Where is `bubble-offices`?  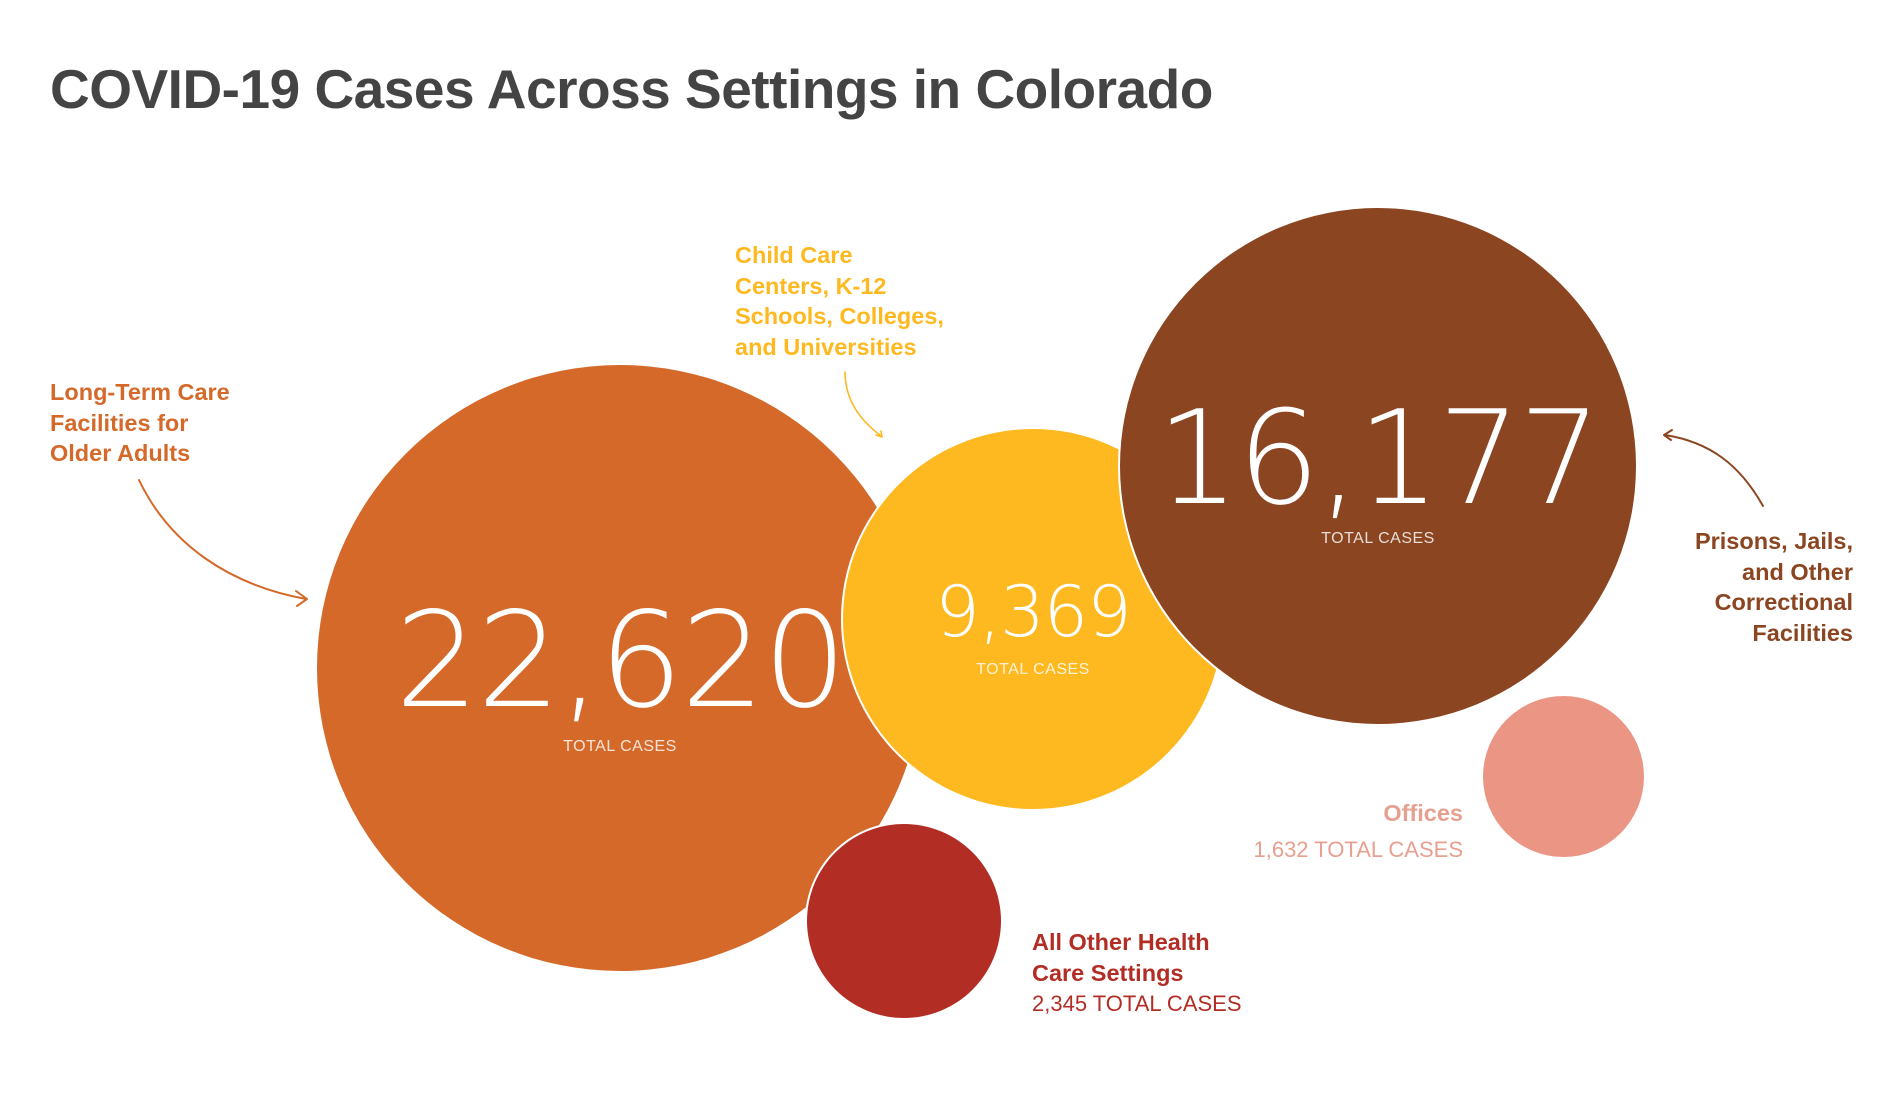 bubble-offices is located at coordinates (1563, 776).